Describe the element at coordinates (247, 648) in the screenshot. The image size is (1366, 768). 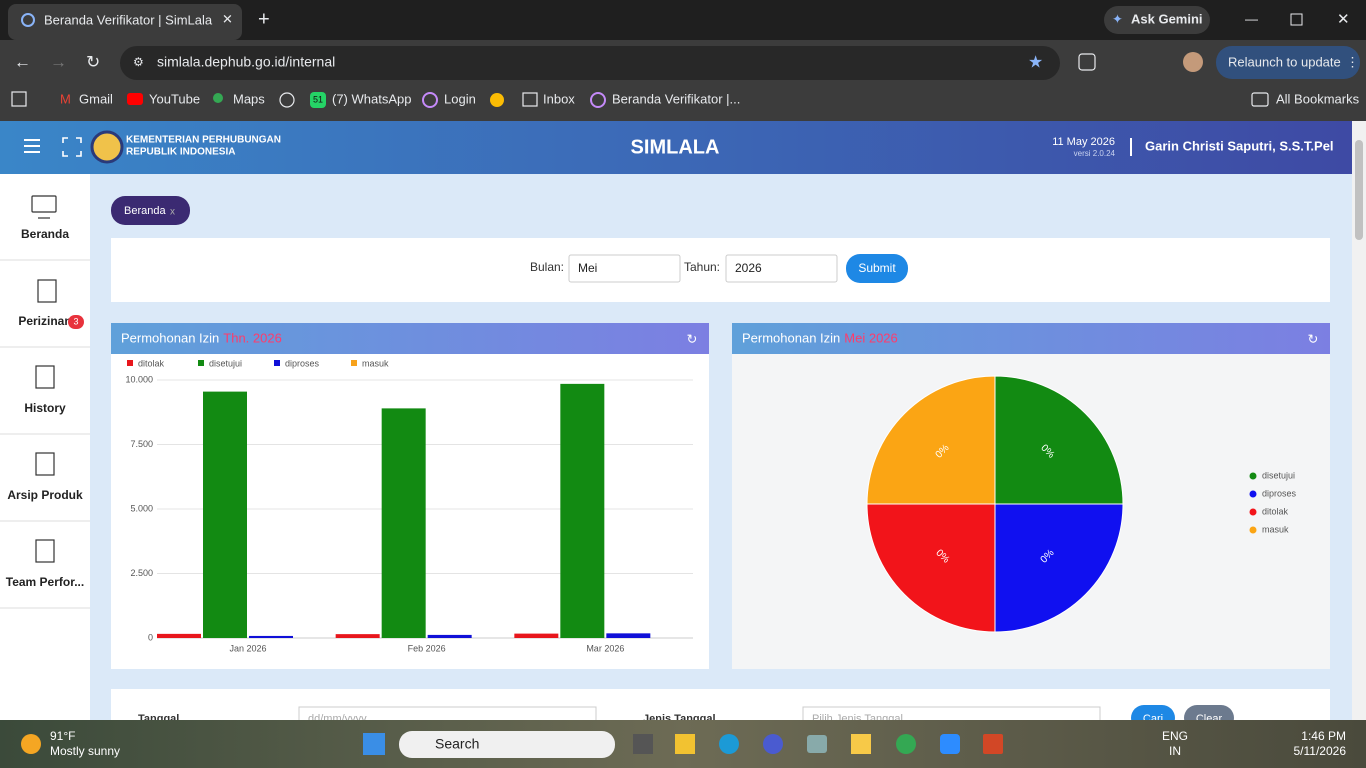
I see `x-tick-label: Jan 2026` at that location.